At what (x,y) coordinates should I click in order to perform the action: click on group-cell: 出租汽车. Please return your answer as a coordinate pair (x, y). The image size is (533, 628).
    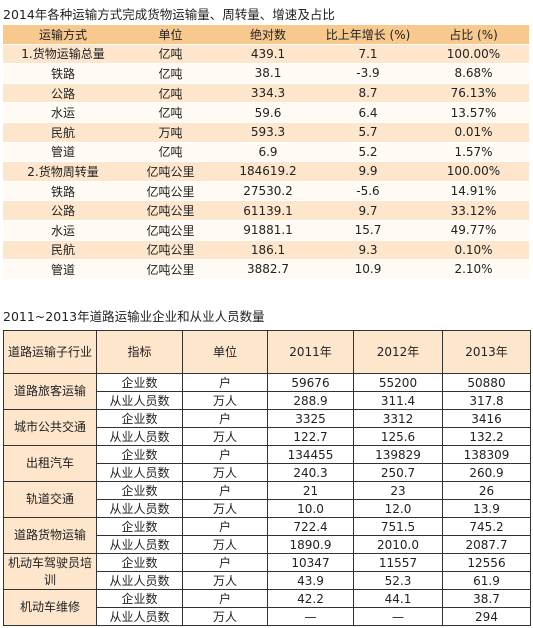
    Looking at the image, I should click on (50, 463).